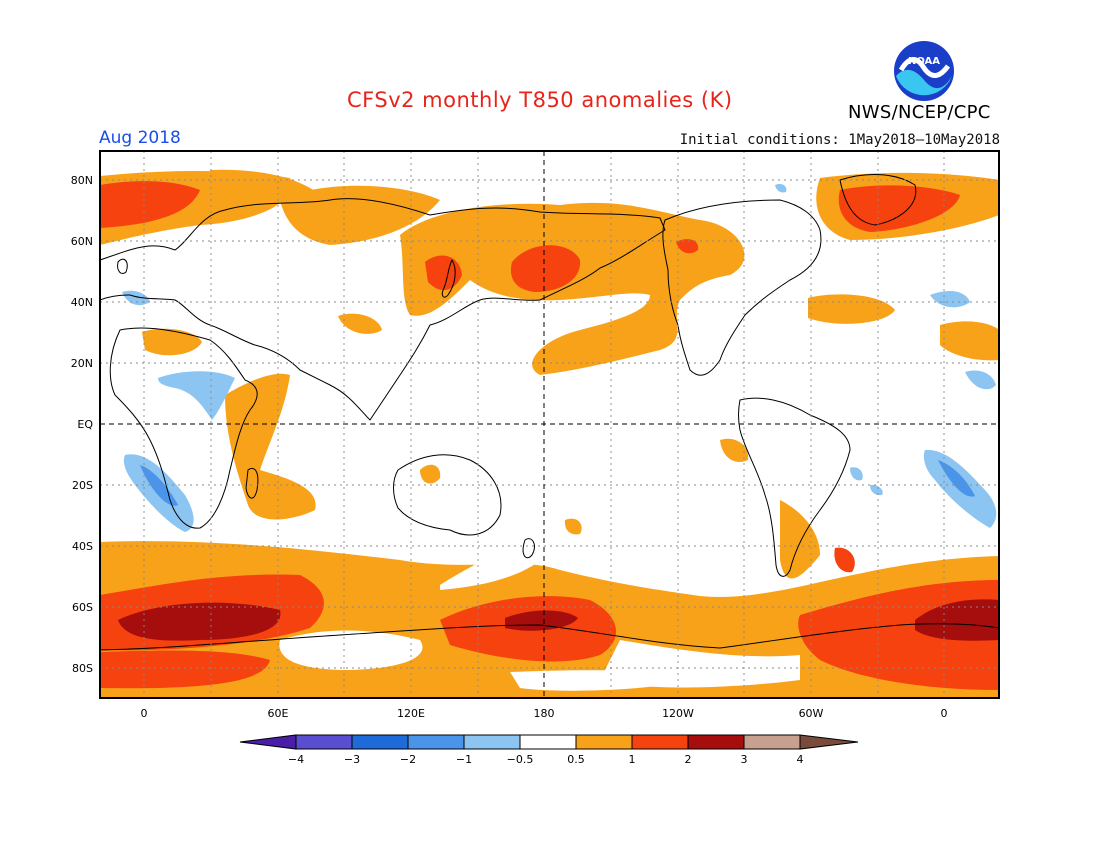 The image size is (1100, 850). Describe the element at coordinates (576, 759) in the screenshot. I see `colorbar-tick: 0.5` at that location.